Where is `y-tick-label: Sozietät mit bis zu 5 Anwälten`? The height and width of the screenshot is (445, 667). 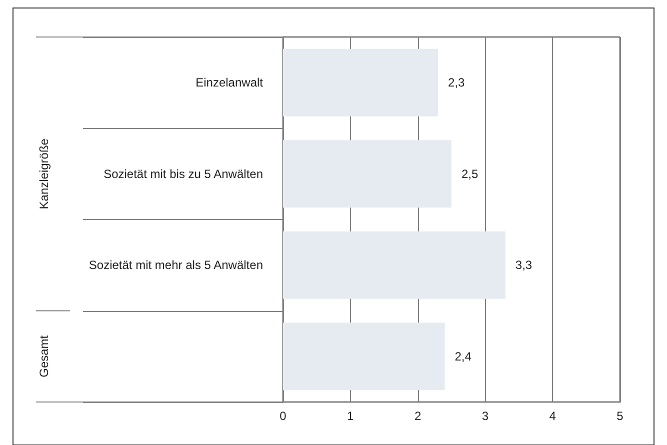 y-tick-label: Sozietät mit bis zu 5 Anwälten is located at coordinates (183, 173).